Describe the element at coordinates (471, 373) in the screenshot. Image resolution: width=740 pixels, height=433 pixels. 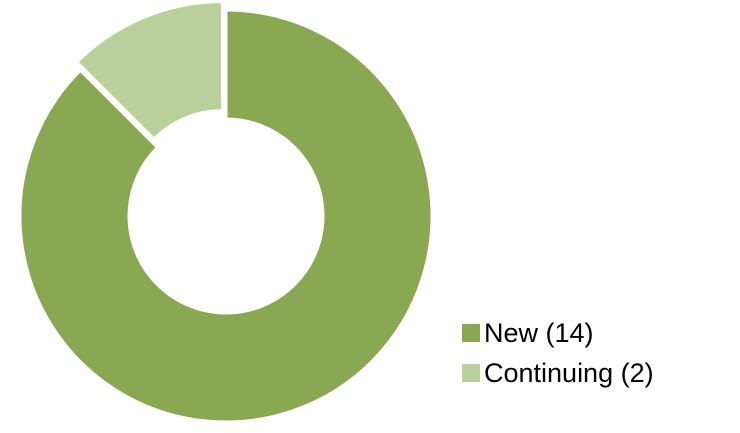
I see `legend-swatch-continuing` at that location.